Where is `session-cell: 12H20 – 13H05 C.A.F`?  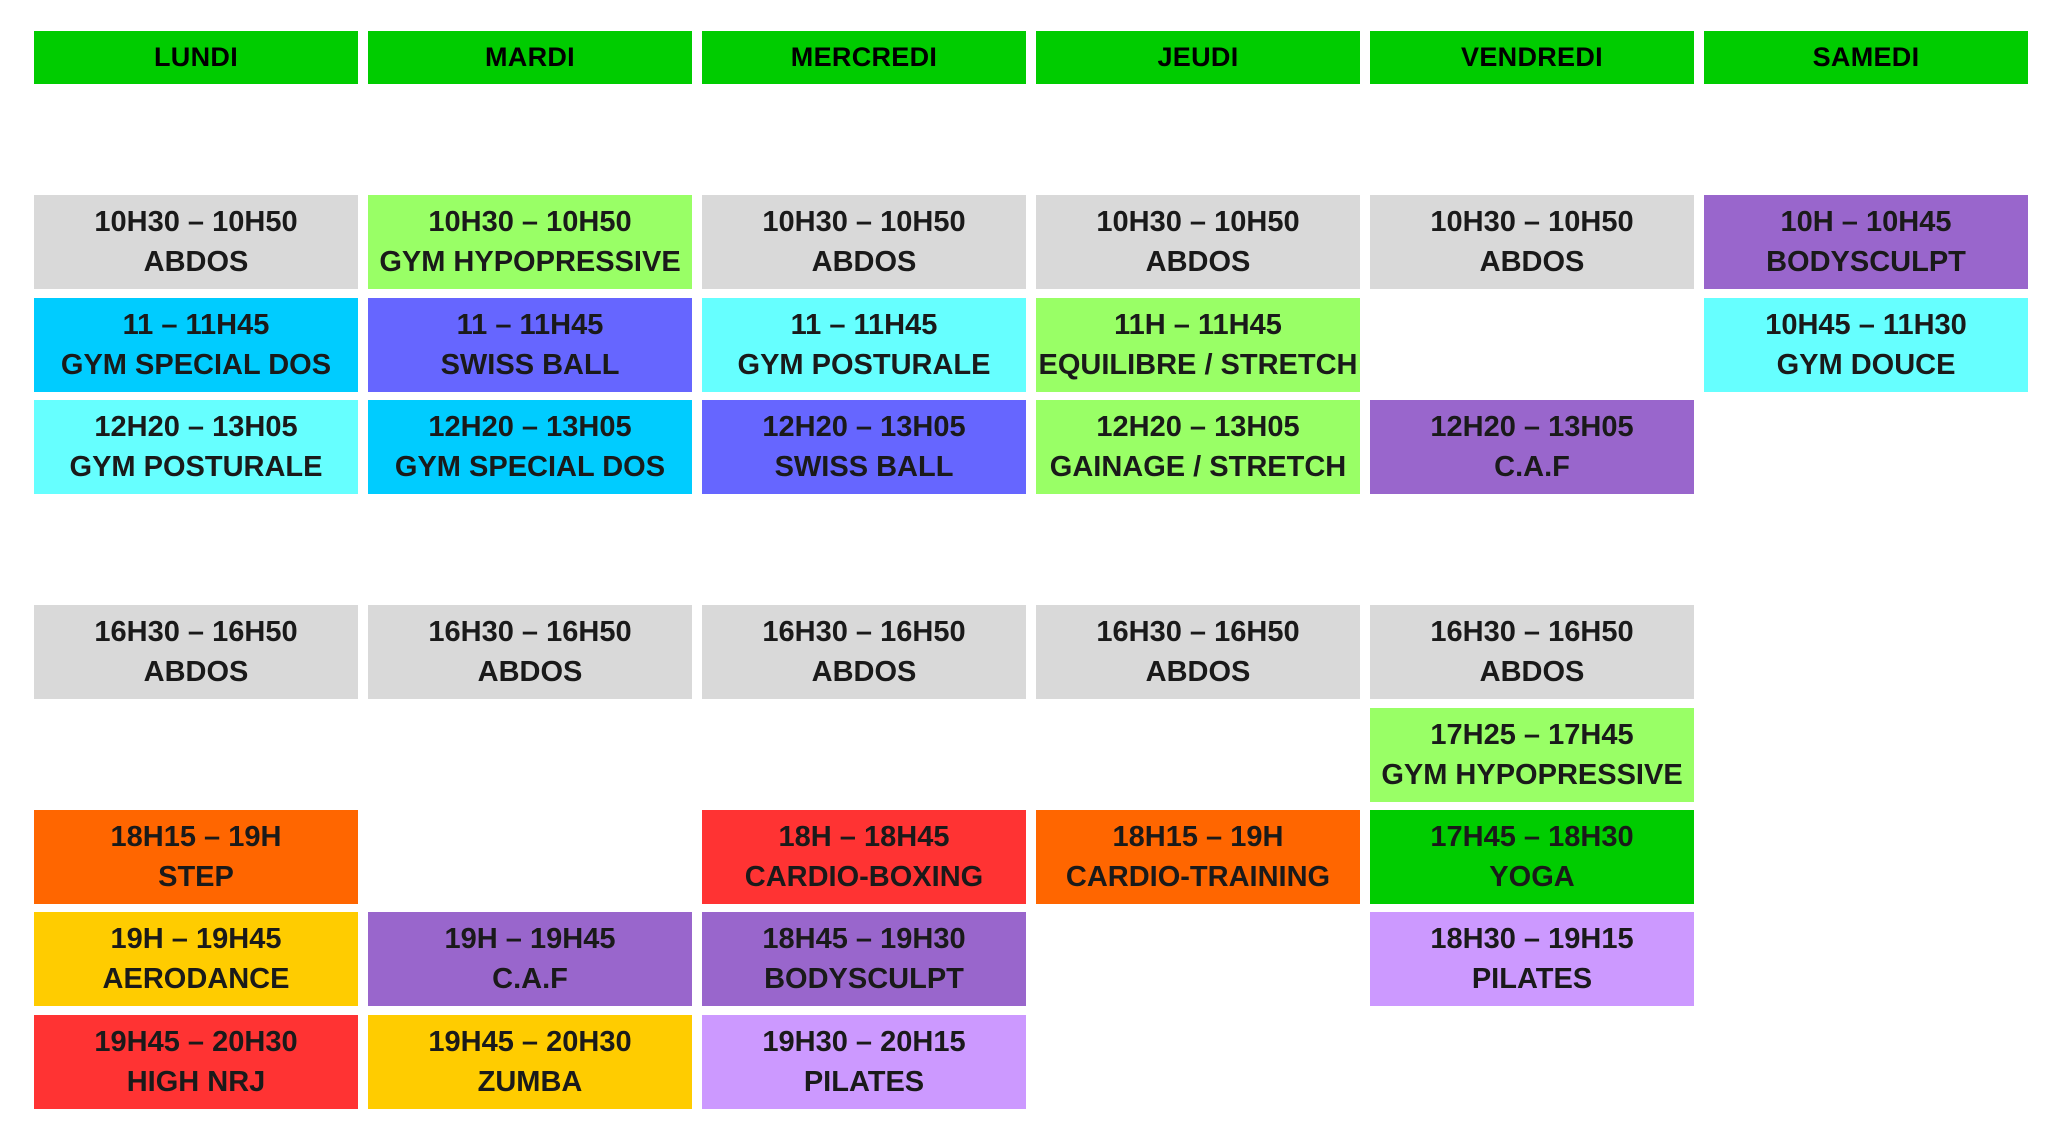
session-cell: 12H20 – 13H05 C.A.F is located at coordinates (1532, 447).